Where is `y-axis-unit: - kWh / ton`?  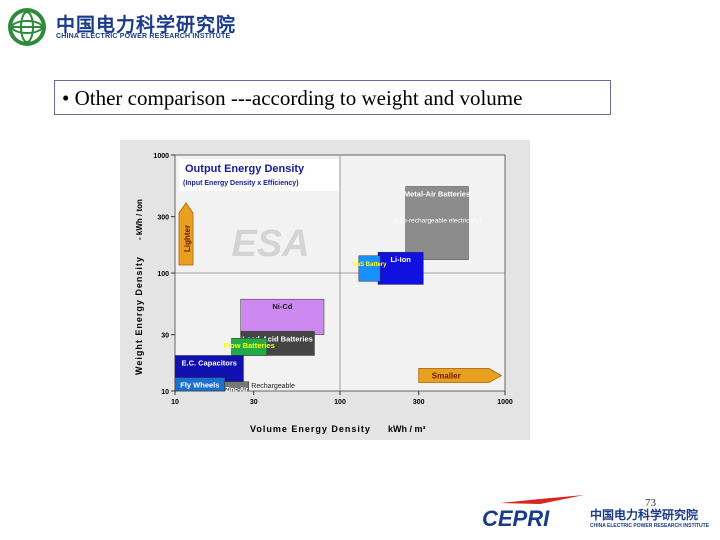 y-axis-unit: - kWh / ton is located at coordinates (139, 219).